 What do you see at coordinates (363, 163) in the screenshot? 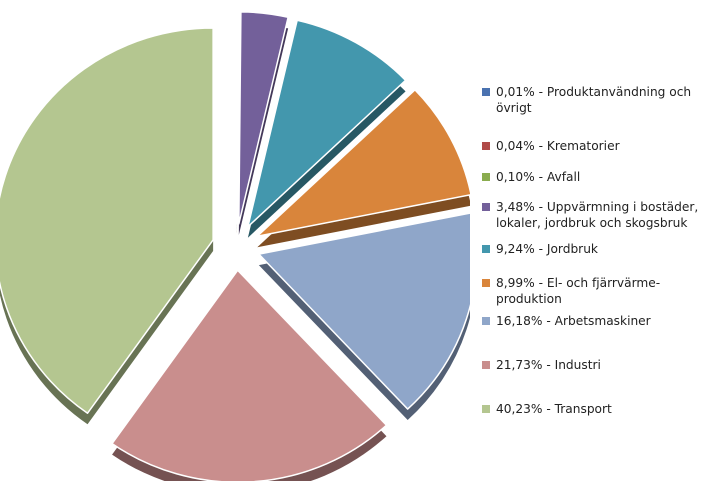
I see `pie-slice-el-och-fjarrvarmeproduktion` at bounding box center [363, 163].